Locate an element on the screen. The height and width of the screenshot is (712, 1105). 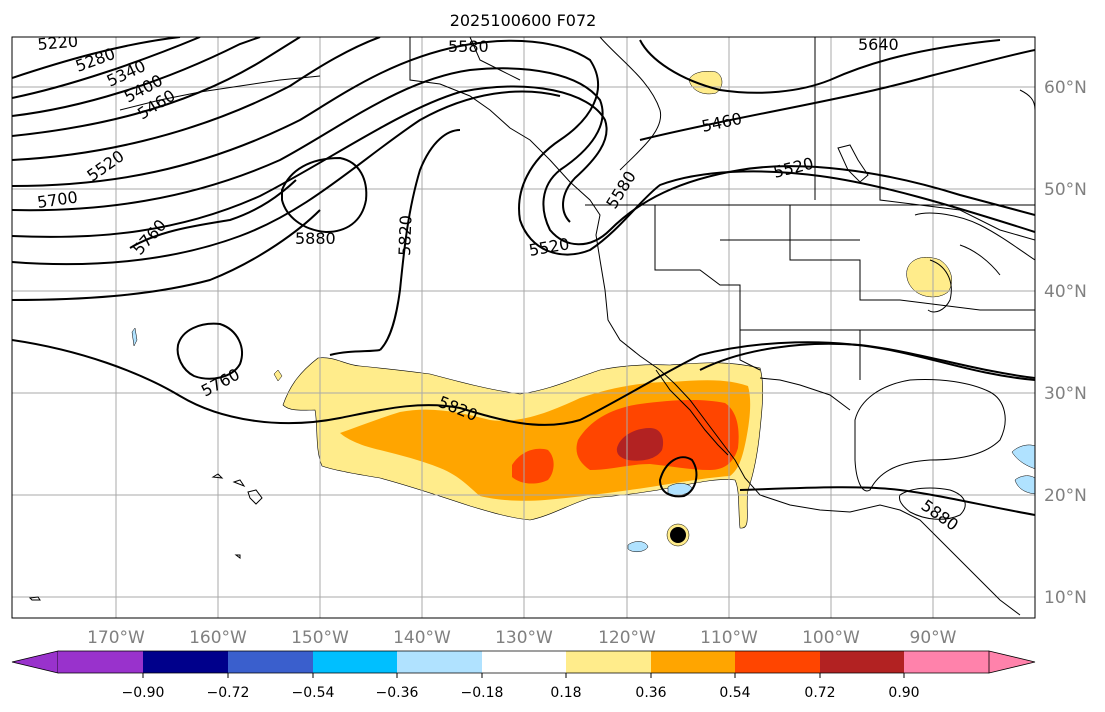
colorbar-tick-label: −0.36 is located at coordinates (397, 693).